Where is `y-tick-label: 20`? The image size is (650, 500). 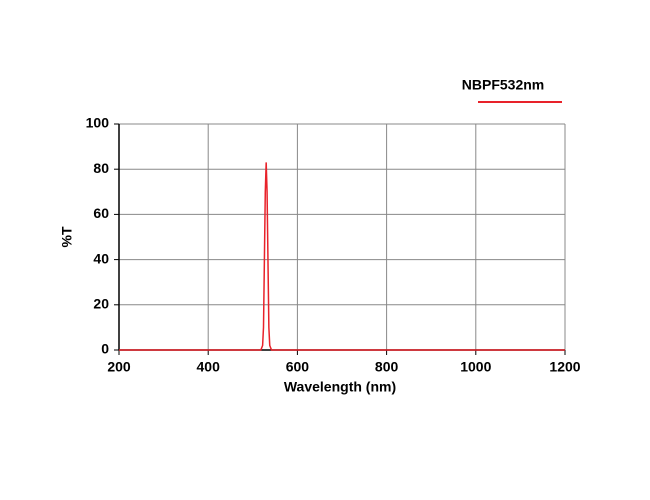
y-tick-label: 20 is located at coordinates (101, 304).